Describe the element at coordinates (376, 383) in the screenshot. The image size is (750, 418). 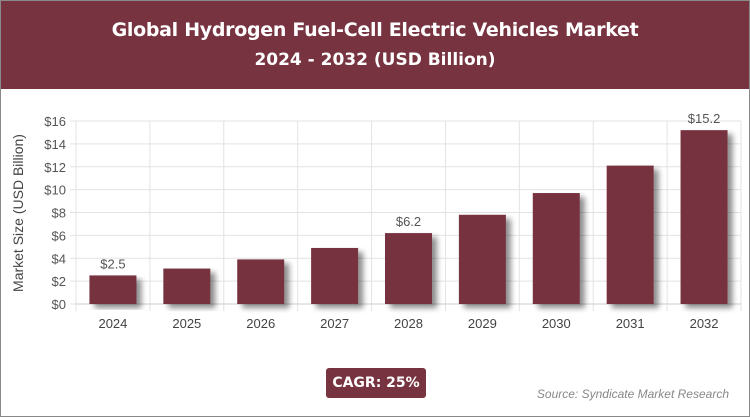
I see `cagr-badge: CAGR: 25%` at that location.